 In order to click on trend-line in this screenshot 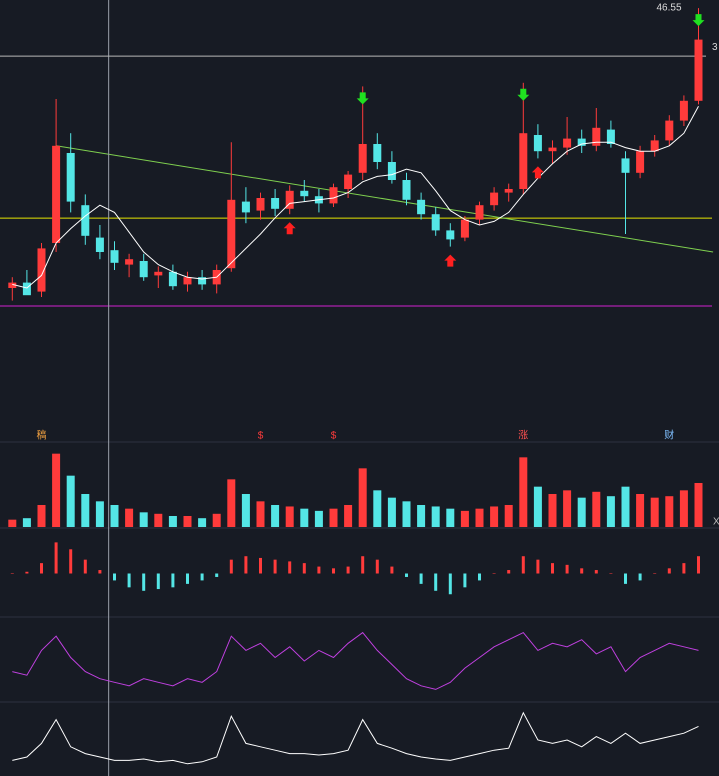, I will do `click(385, 199)`.